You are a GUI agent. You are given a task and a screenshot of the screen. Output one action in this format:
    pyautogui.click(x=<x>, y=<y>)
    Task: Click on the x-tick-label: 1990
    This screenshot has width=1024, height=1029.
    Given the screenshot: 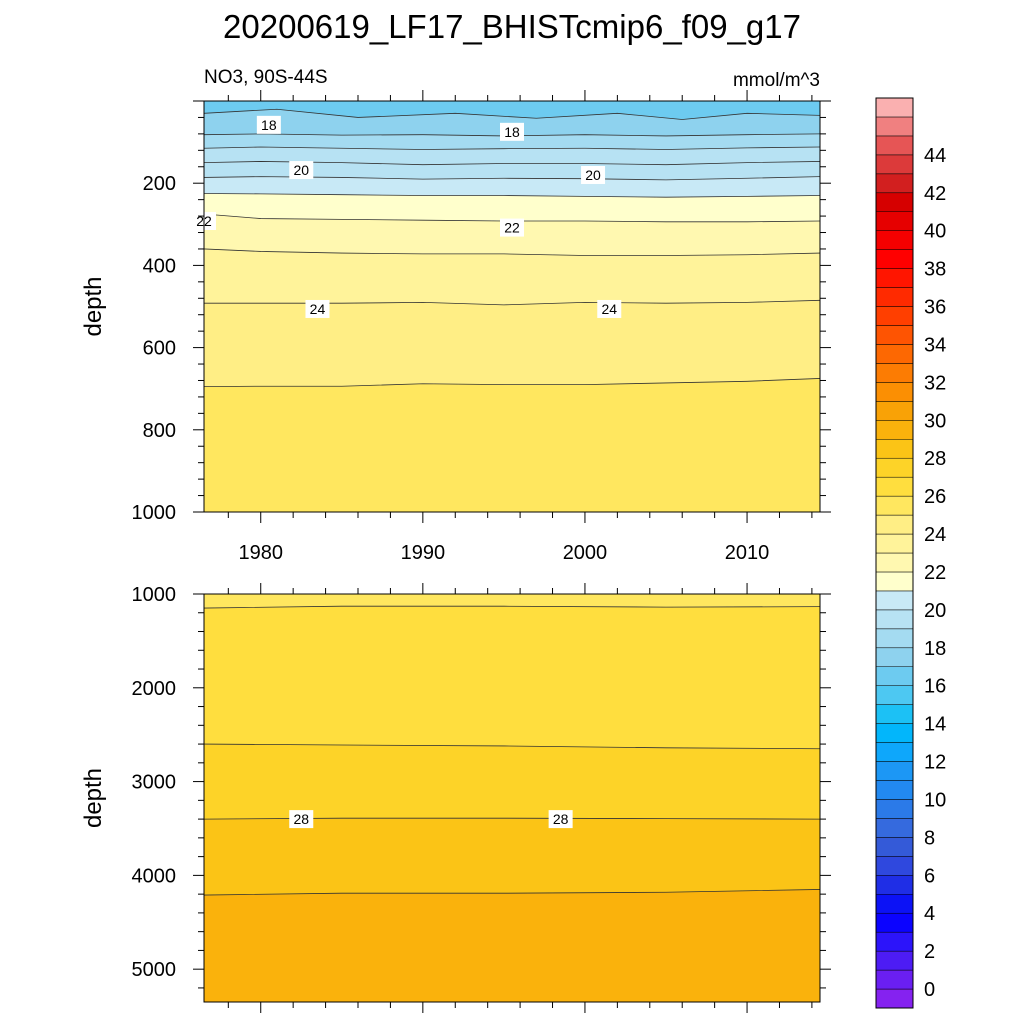 What is the action you would take?
    pyautogui.click(x=423, y=553)
    